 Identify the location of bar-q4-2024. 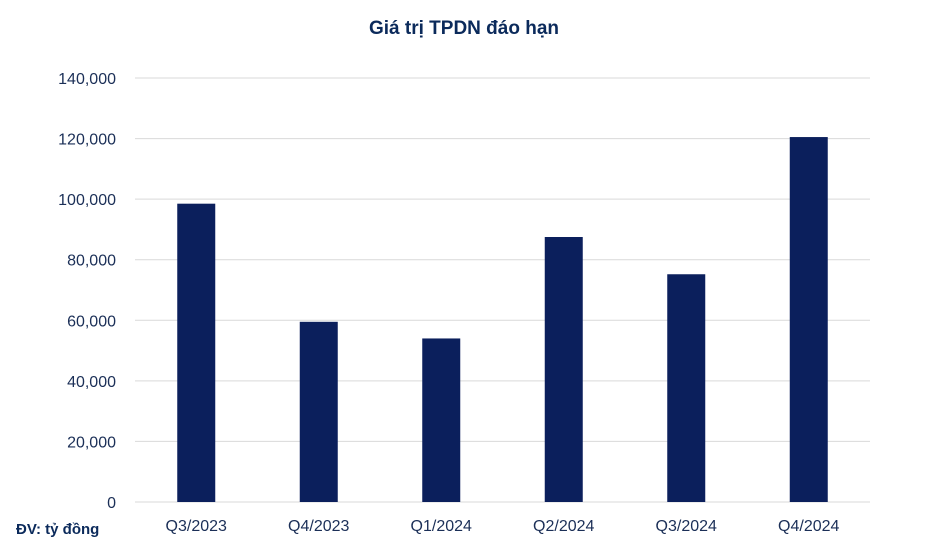
(808, 320).